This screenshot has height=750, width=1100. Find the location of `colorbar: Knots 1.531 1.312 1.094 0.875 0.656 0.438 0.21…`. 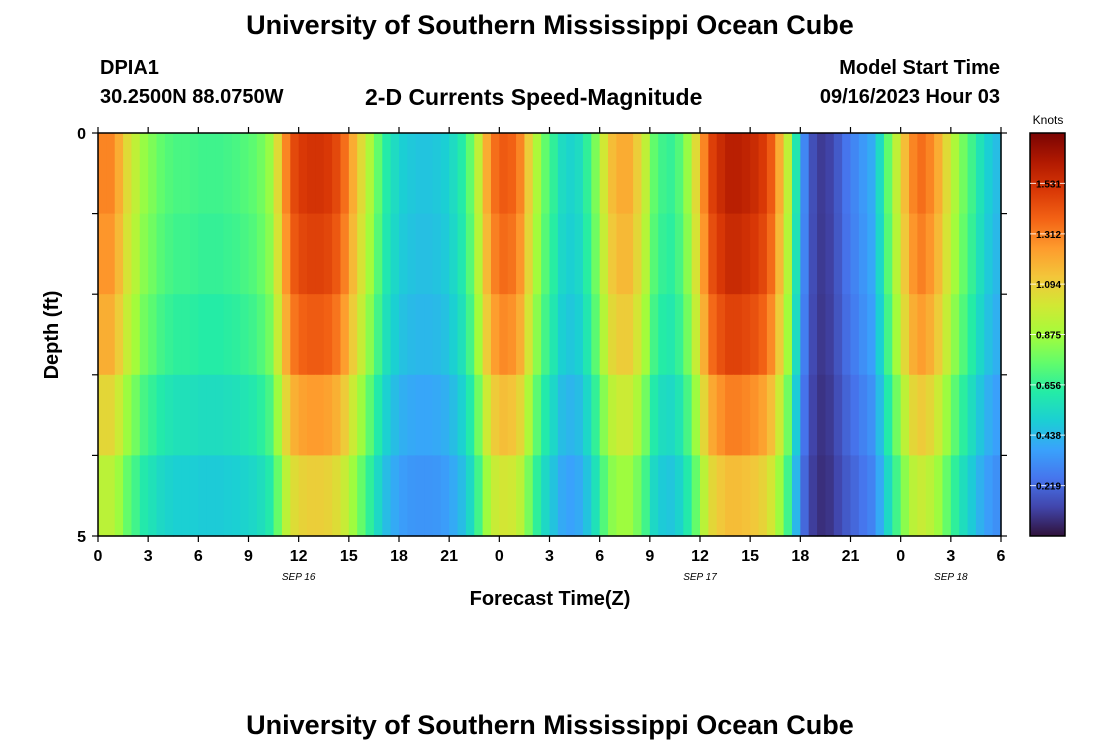

colorbar: Knots 1.531 1.312 1.094 0.875 0.656 0.438 0.21… is located at coordinates (1047, 325).